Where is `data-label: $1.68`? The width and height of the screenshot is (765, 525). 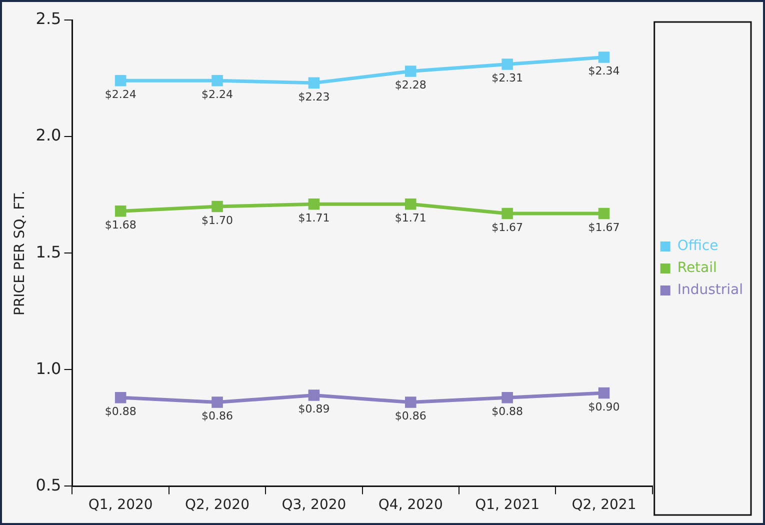
data-label: $1.68 is located at coordinates (120, 225).